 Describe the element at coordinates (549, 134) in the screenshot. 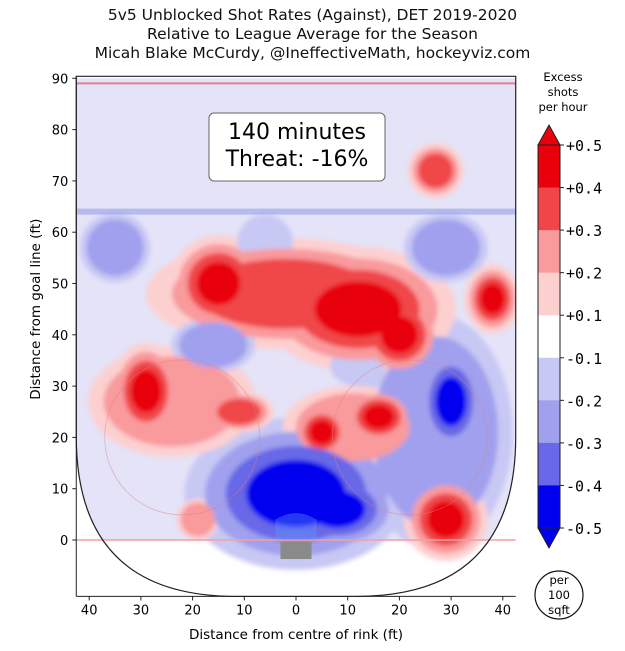

I see `colorbar-arrow-top` at that location.